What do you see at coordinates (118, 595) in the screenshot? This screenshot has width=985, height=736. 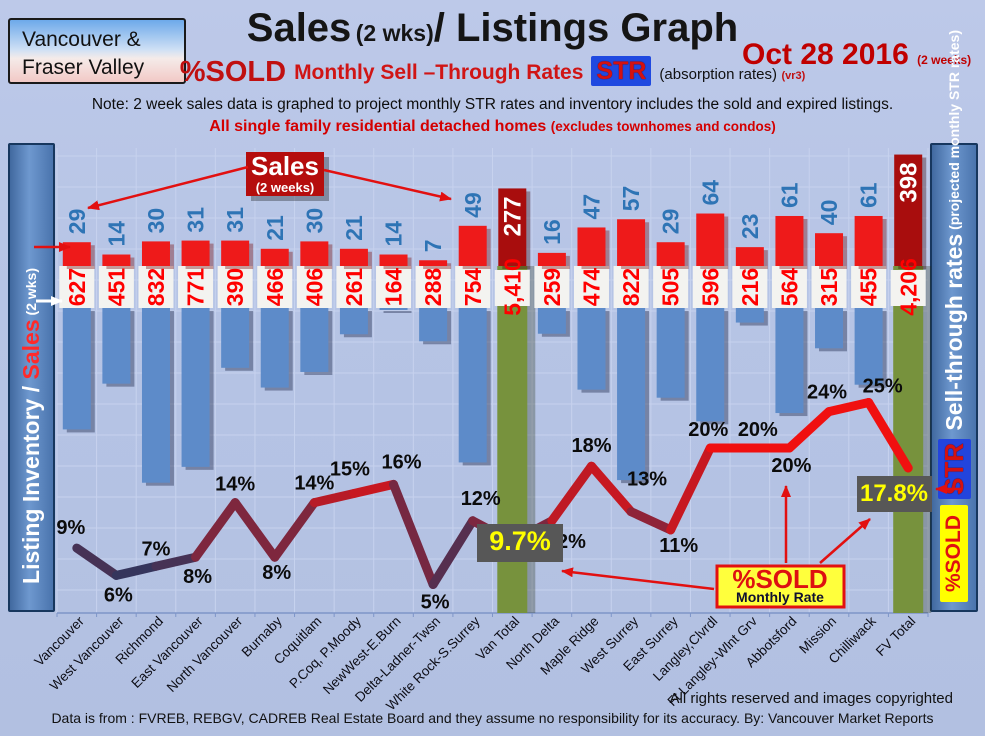 I see `percent-label-1: 6%` at bounding box center [118, 595].